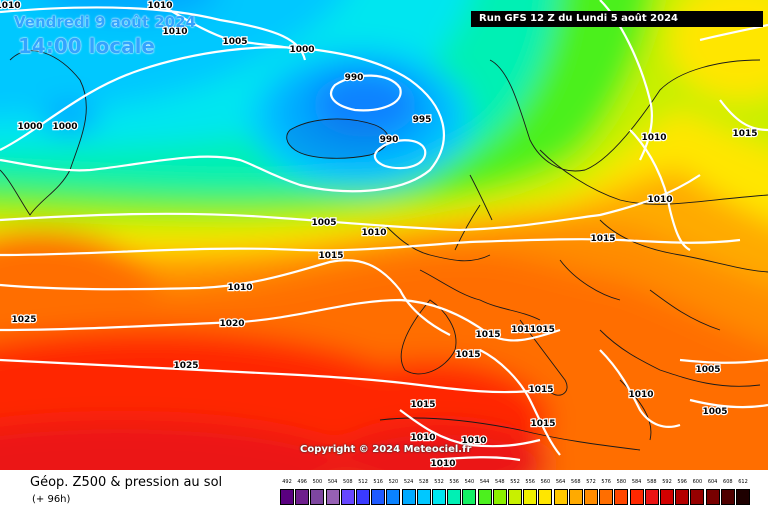  What do you see at coordinates (378, 482) in the screenshot?
I see `scale-value-label: 516` at bounding box center [378, 482].